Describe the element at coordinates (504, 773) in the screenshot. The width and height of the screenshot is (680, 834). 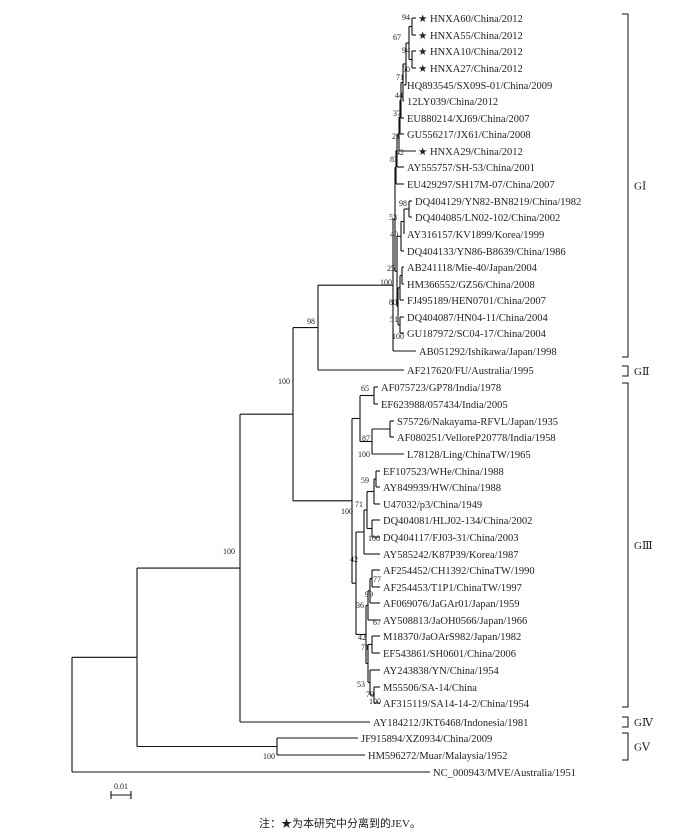
I see `taxon-label: NC_000943/MVE/Australia/1951` at that location.